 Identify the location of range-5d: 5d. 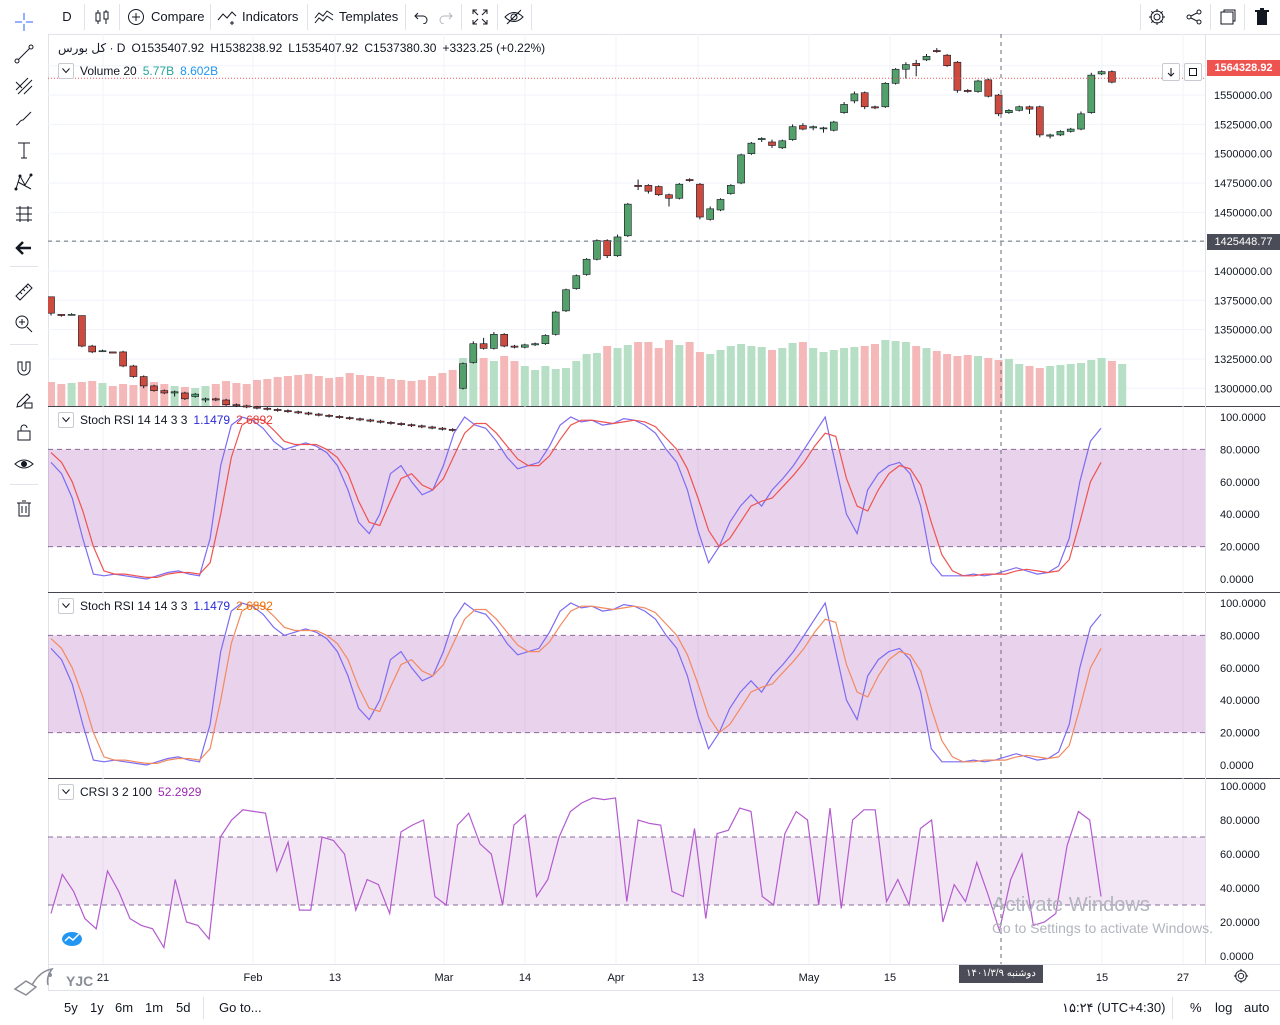
(183, 1007).